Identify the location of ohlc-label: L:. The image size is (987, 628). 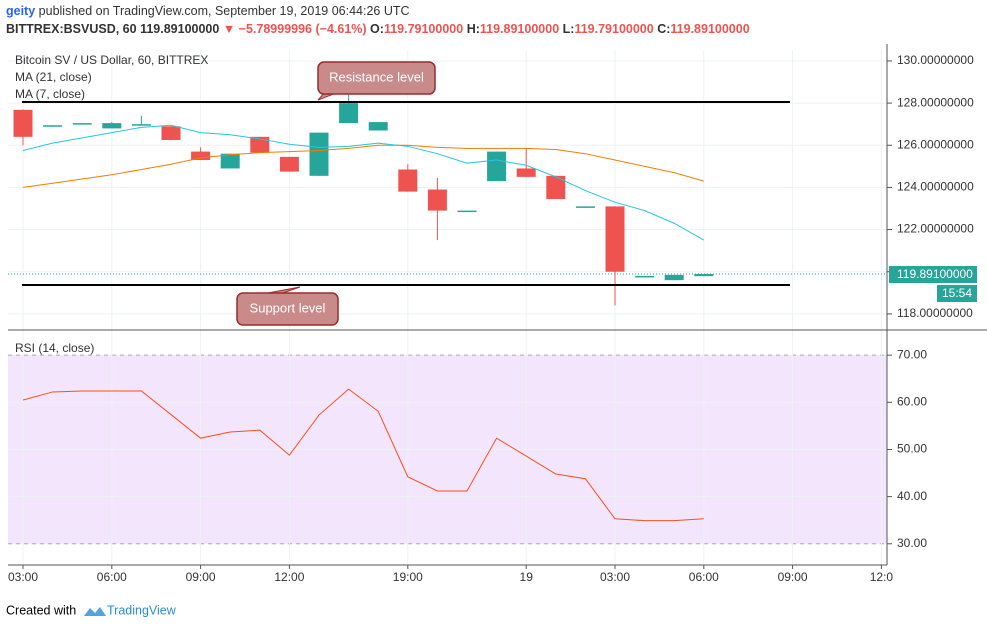
(569, 29).